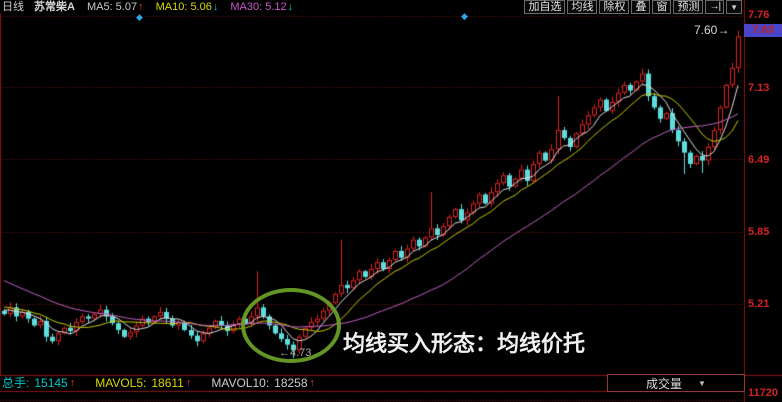  What do you see at coordinates (183, 6) in the screenshot?
I see `ma10-value: MA10: 5.06` at bounding box center [183, 6].